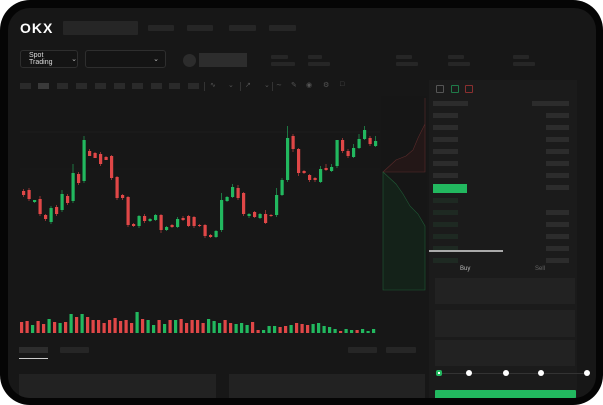 Image resolution: width=603 pixels, height=405 pixels. What do you see at coordinates (469, 89) in the screenshot?
I see `orderbook-asks-icon` at bounding box center [469, 89].